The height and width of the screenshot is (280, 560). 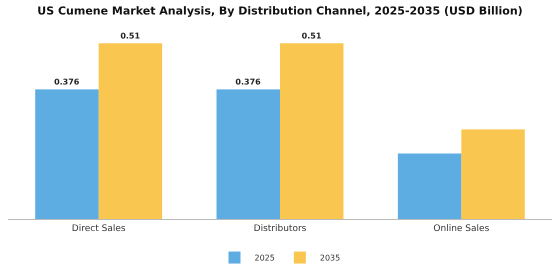 I want to click on chart-title: US Cumene Market Analysis, By Distribution Channel, 2025-2035 (USD Billion), so click(x=280, y=11).